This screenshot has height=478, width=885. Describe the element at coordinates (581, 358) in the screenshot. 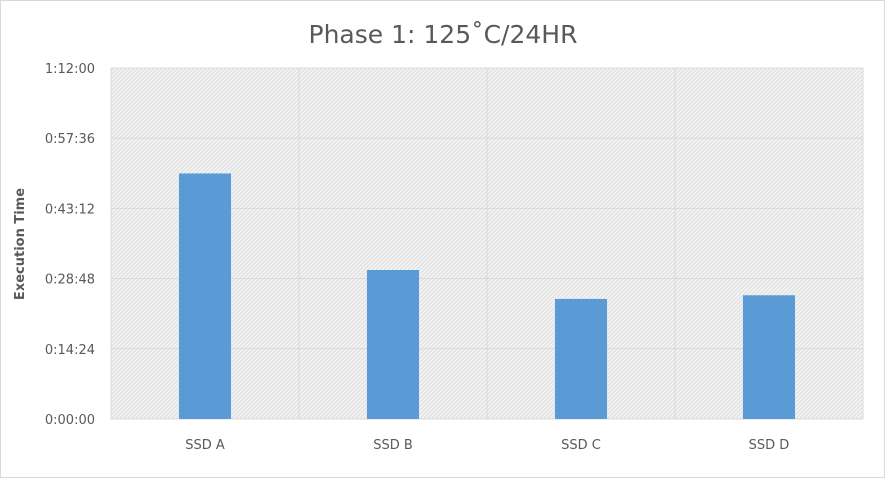

I see `bar-ssd-c` at that location.